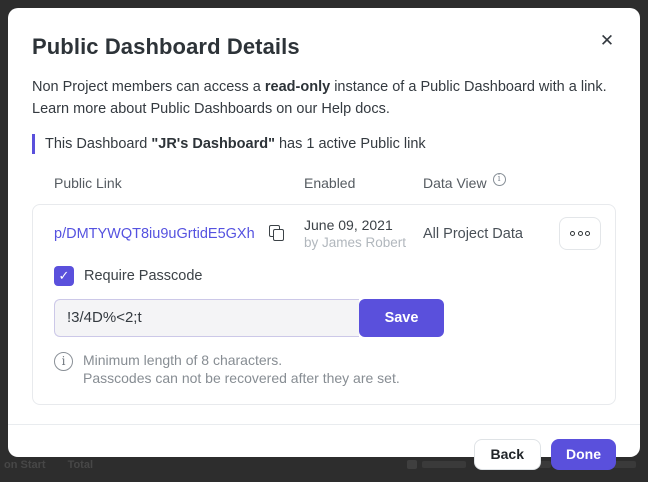 Image resolution: width=648 pixels, height=482 pixels. What do you see at coordinates (183, 359) in the screenshot?
I see `note-line: Minimum length of 8 characters.` at bounding box center [183, 359].